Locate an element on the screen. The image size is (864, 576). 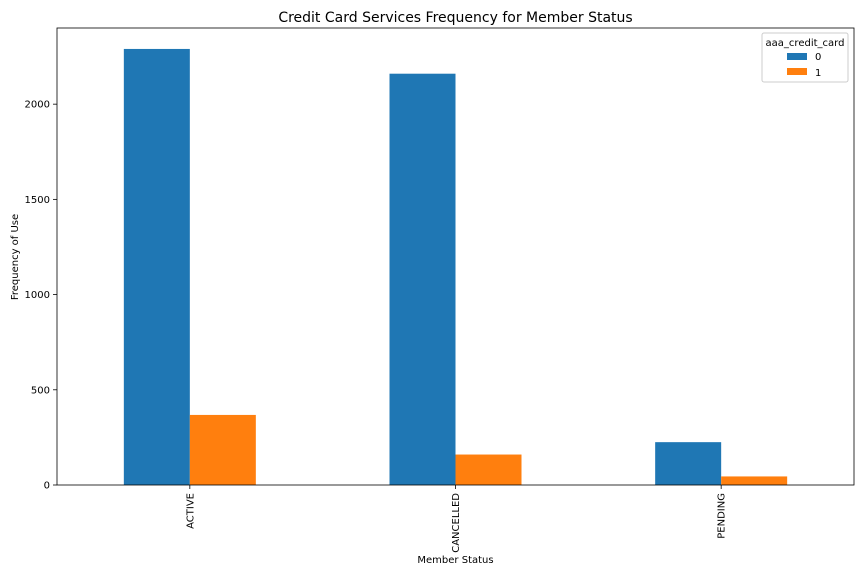
legend: aaa_credit_card 0 1 is located at coordinates (805, 57).